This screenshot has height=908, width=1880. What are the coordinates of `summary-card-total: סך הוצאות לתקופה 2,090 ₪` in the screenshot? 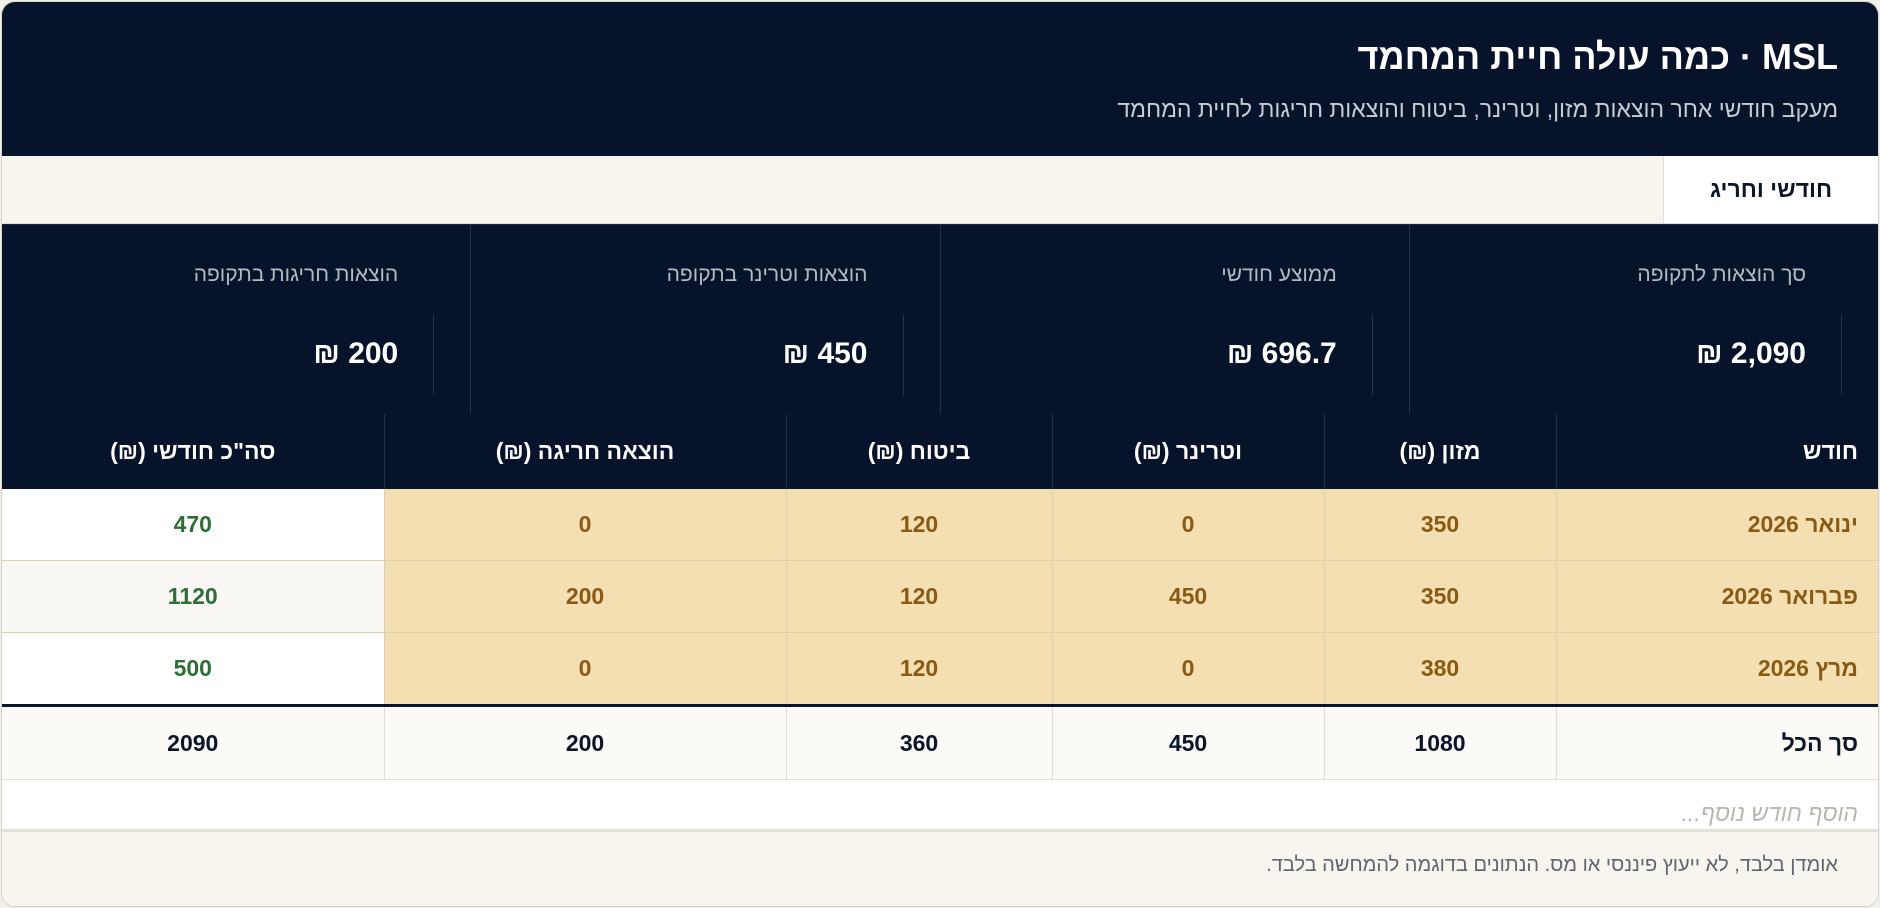 It's located at (1643, 319).